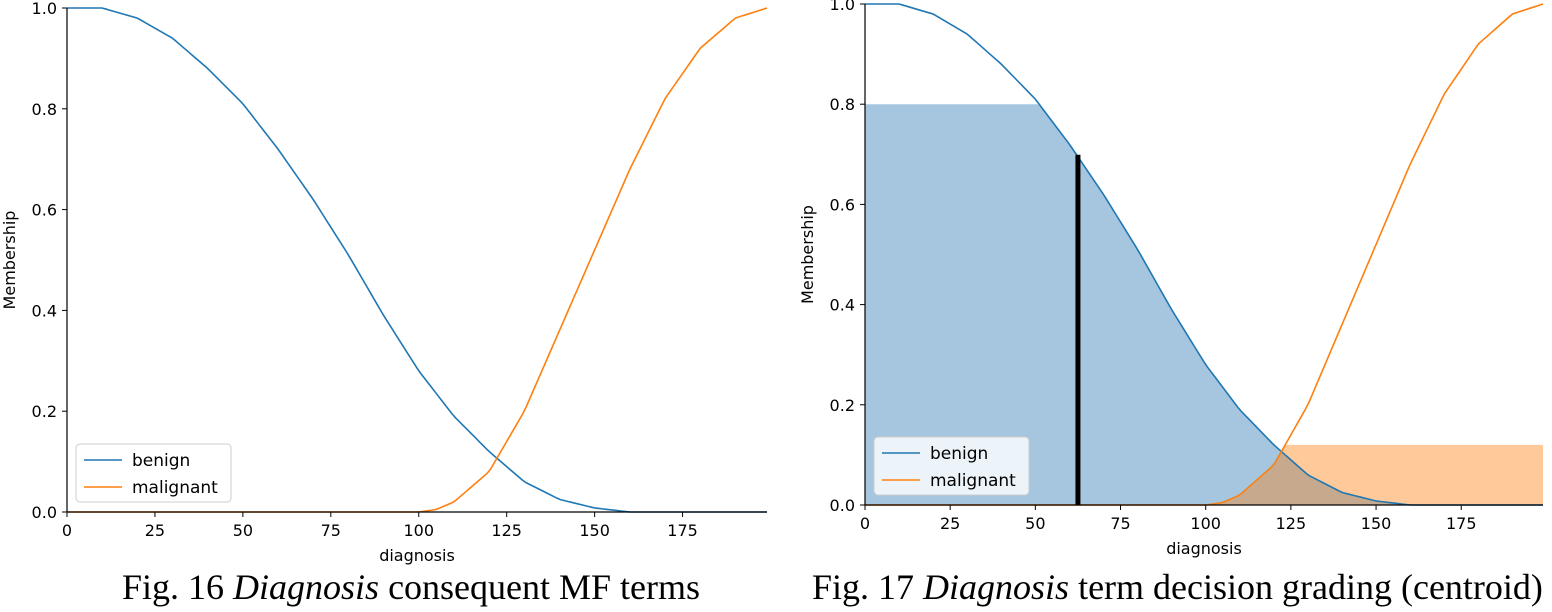 Image resolution: width=1552 pixels, height=612 pixels. I want to click on caption-fig16: Fig. 16 Diagnosis consequent MF terms, so click(411, 587).